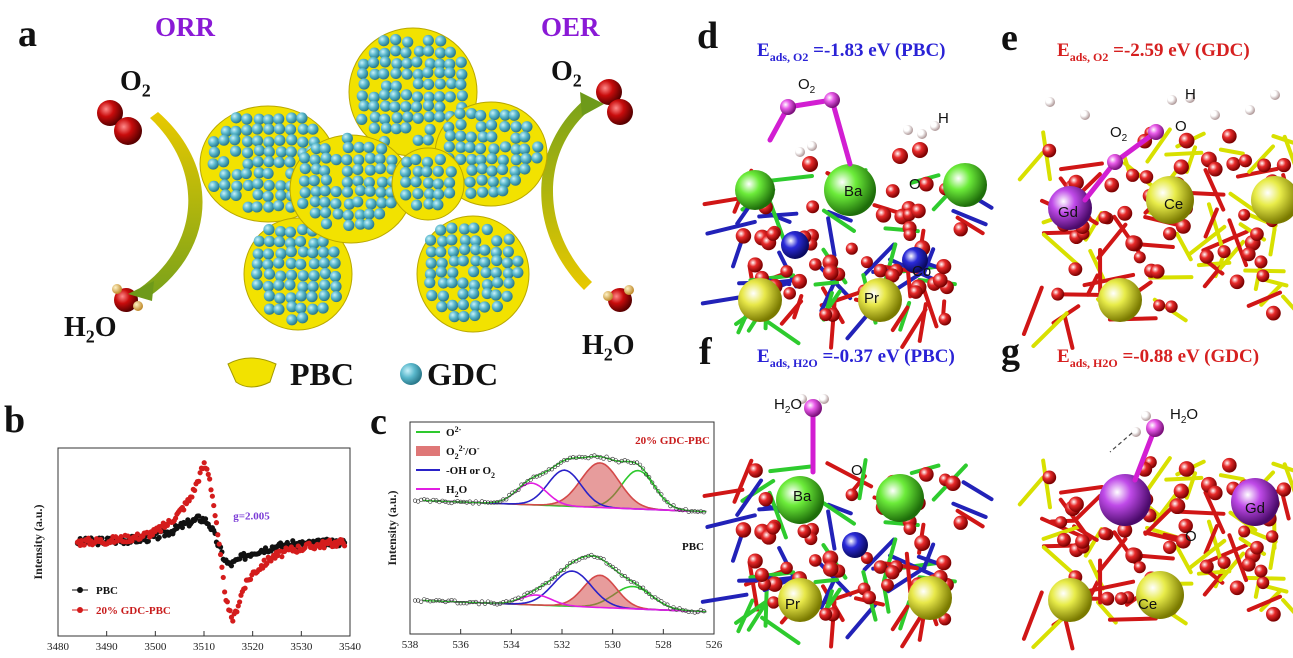 The image size is (1293, 658). Describe the element at coordinates (870, 221) in the screenshot. I see `structure-d-o2-on-pbc` at that location.